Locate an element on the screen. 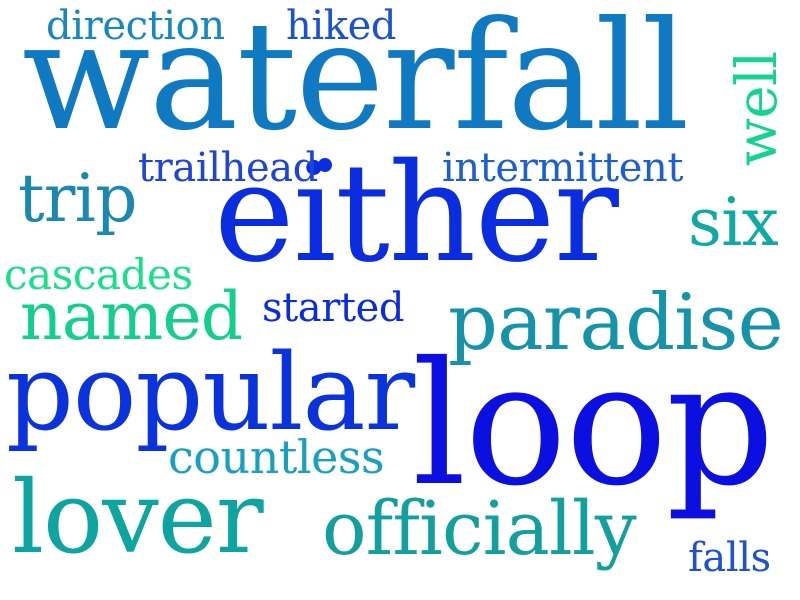 This screenshot has width=800, height=600. dot-separator is located at coordinates (325, 165).